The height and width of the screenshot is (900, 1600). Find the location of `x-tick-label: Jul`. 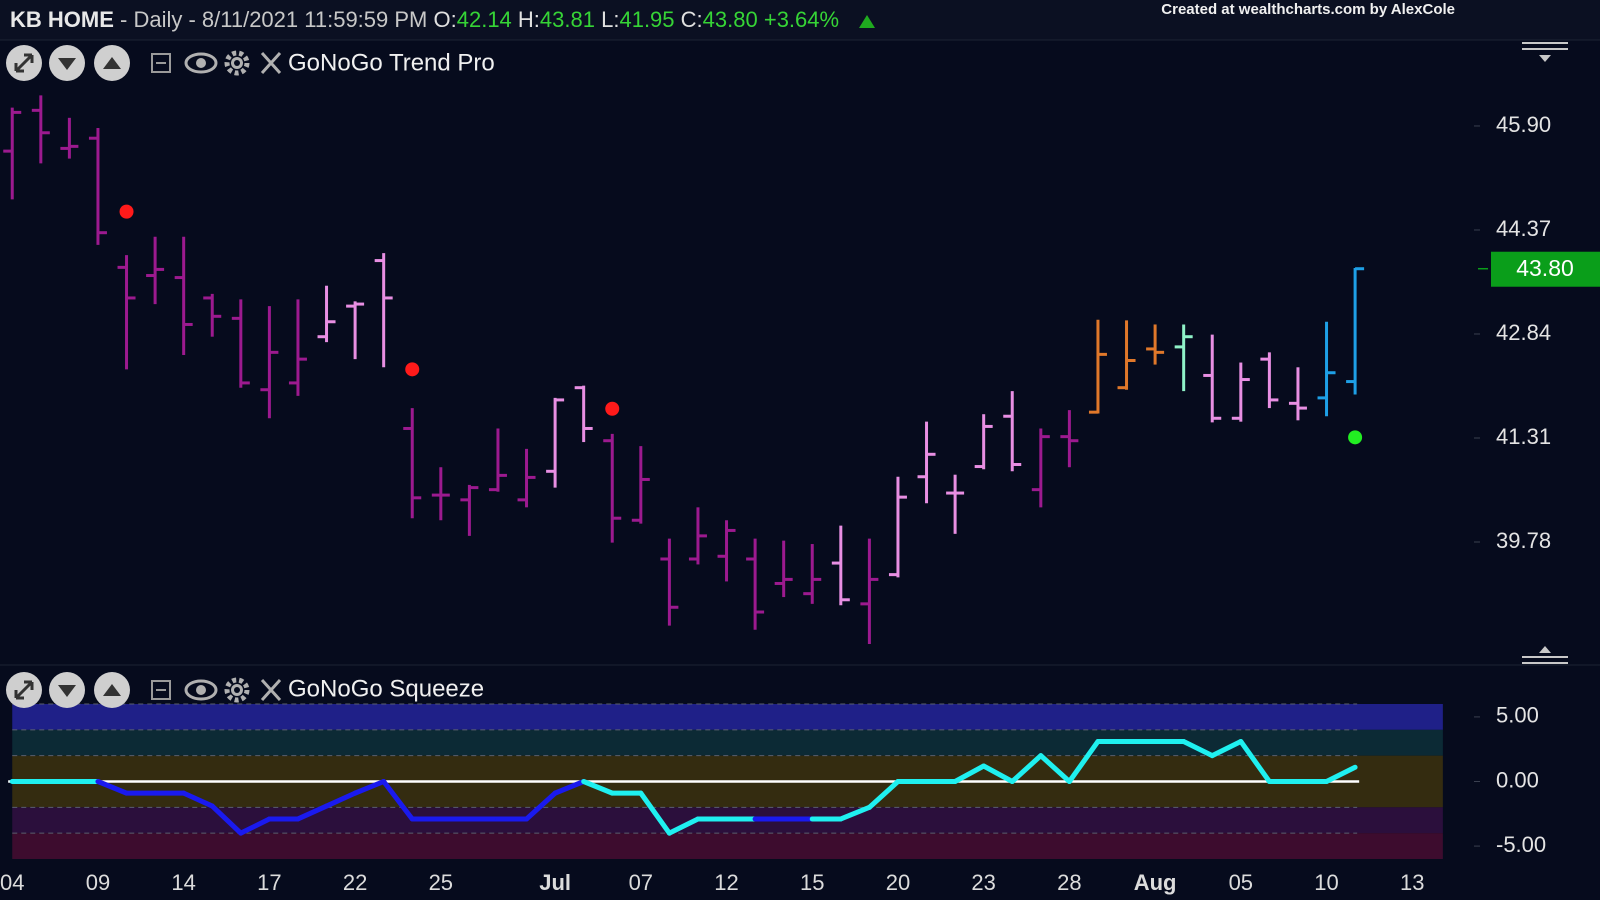

x-tick-label: Jul is located at coordinates (555, 882).